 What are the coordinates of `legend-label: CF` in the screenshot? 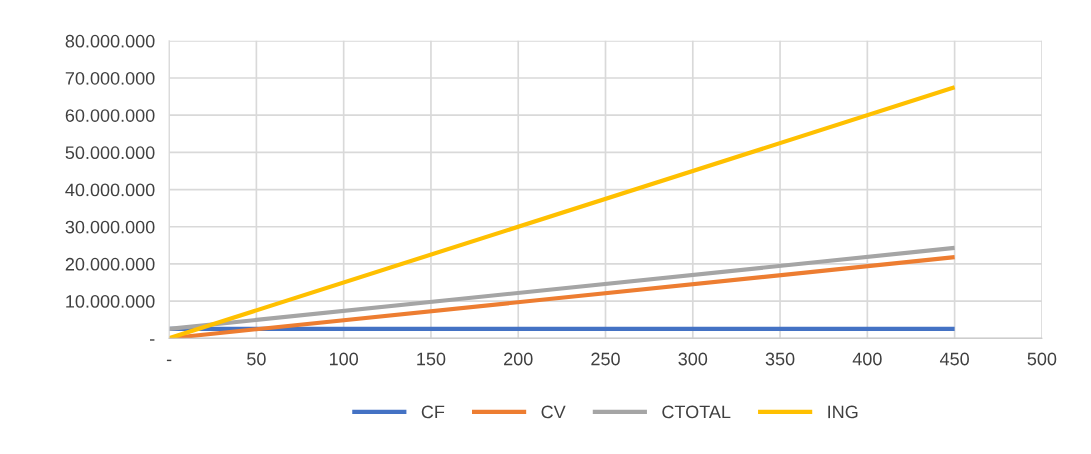 It's located at (433, 412).